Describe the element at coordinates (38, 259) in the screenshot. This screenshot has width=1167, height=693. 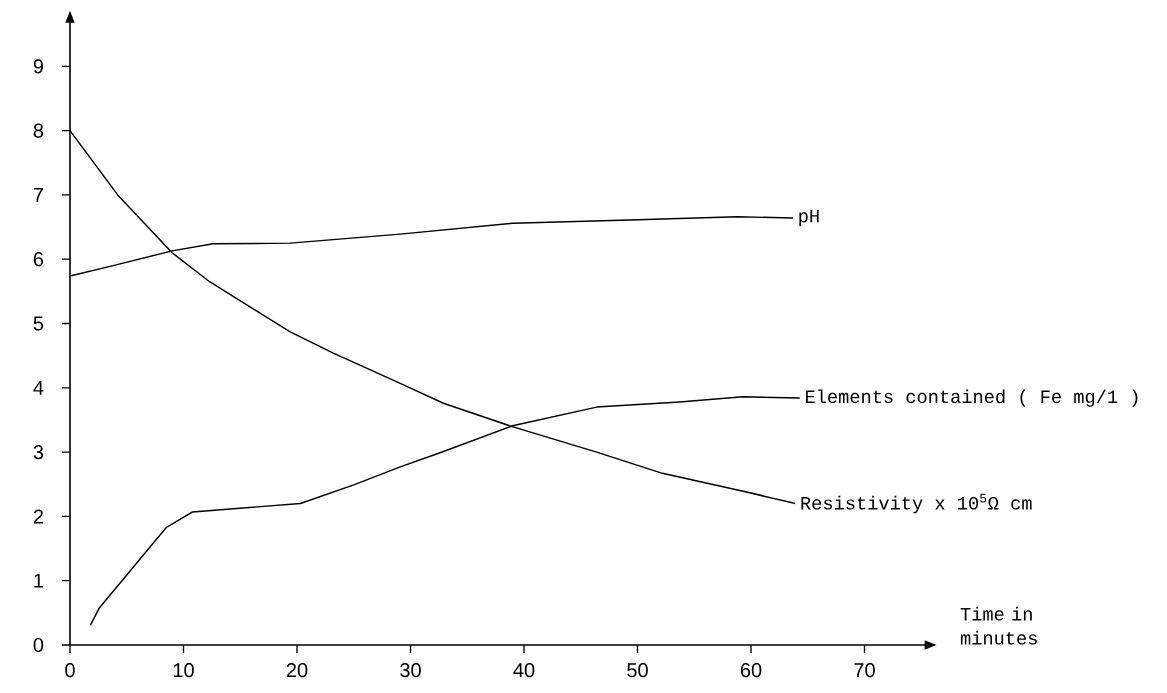
I see `y-tick-label: 6` at that location.